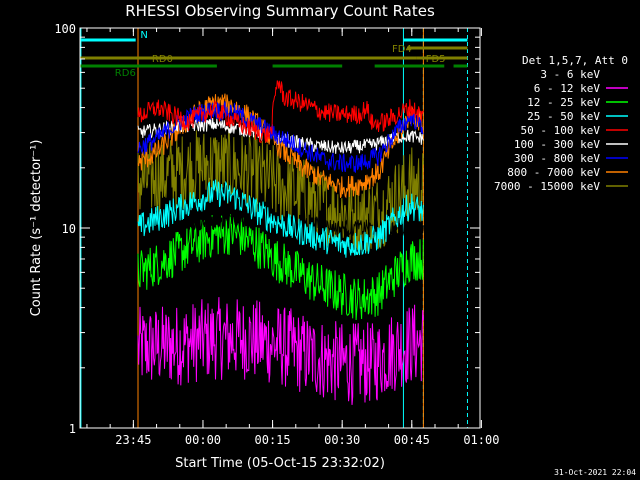  I want to click on flag-label-0: N, so click(143, 35).